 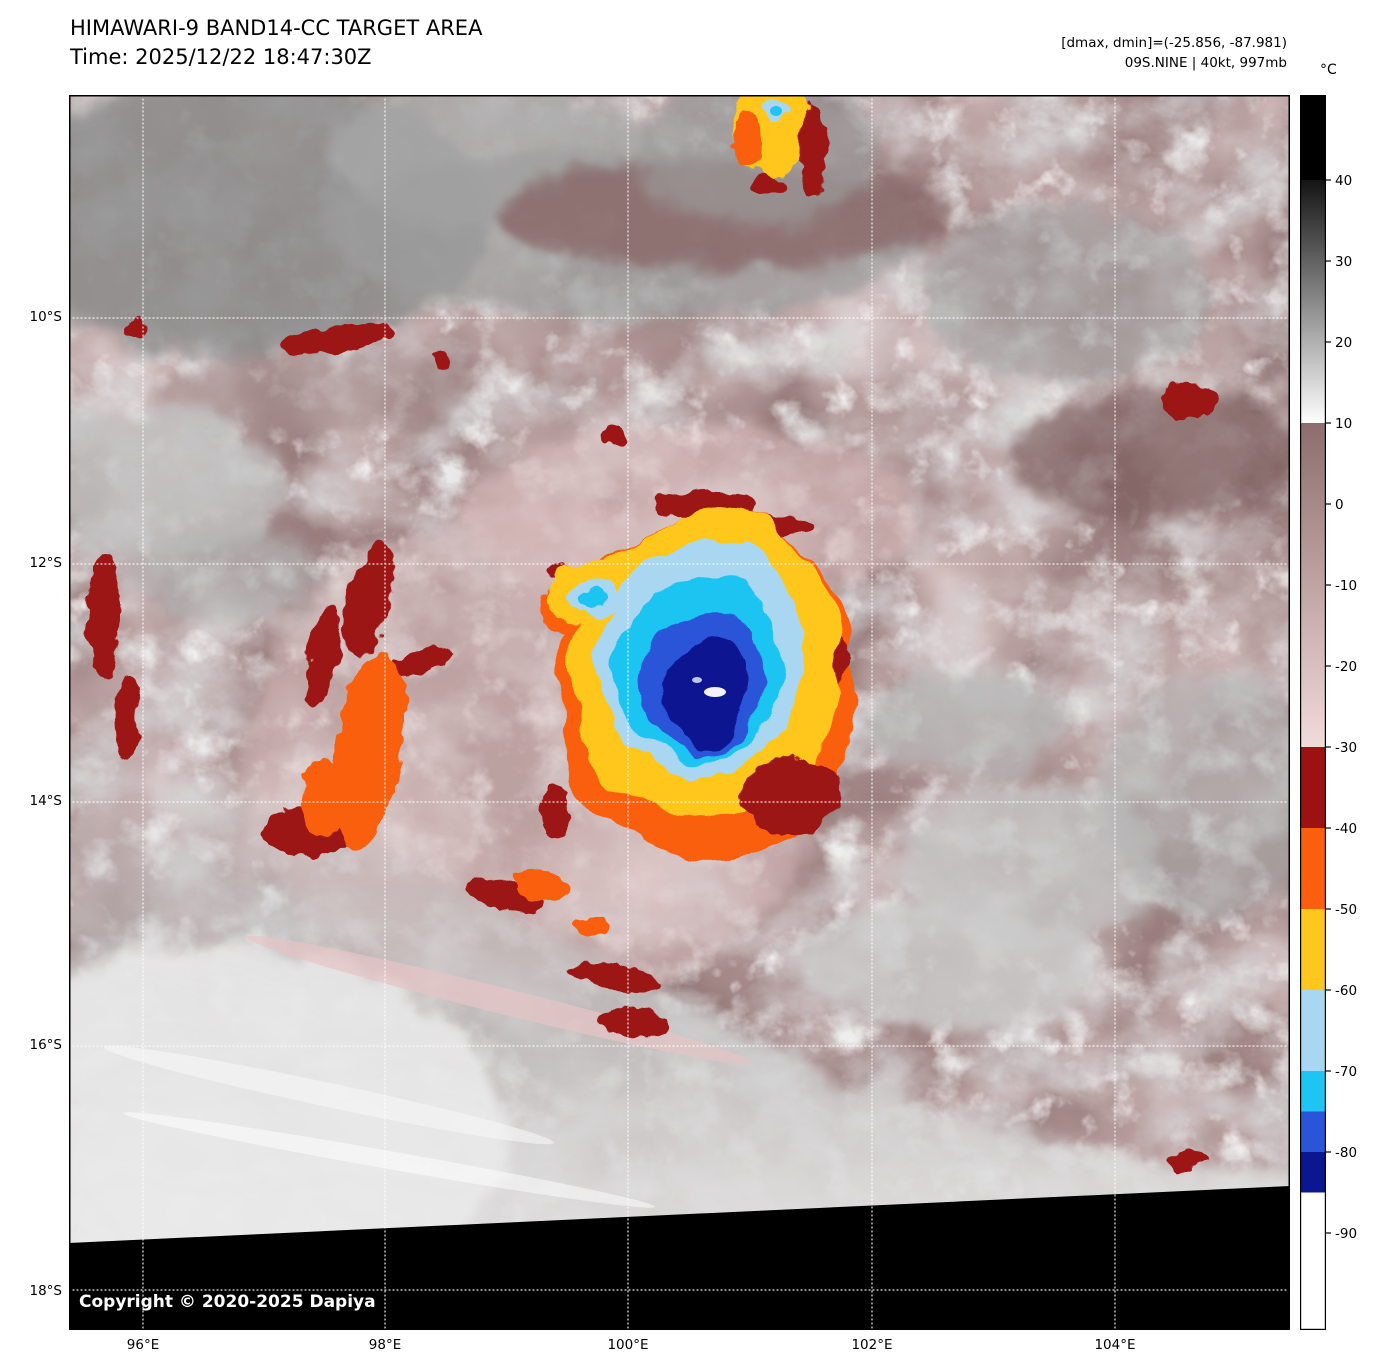 What do you see at coordinates (221, 57) in the screenshot?
I see `figure-timestamp: Time: 2025/12/22 18:47:30Z` at bounding box center [221, 57].